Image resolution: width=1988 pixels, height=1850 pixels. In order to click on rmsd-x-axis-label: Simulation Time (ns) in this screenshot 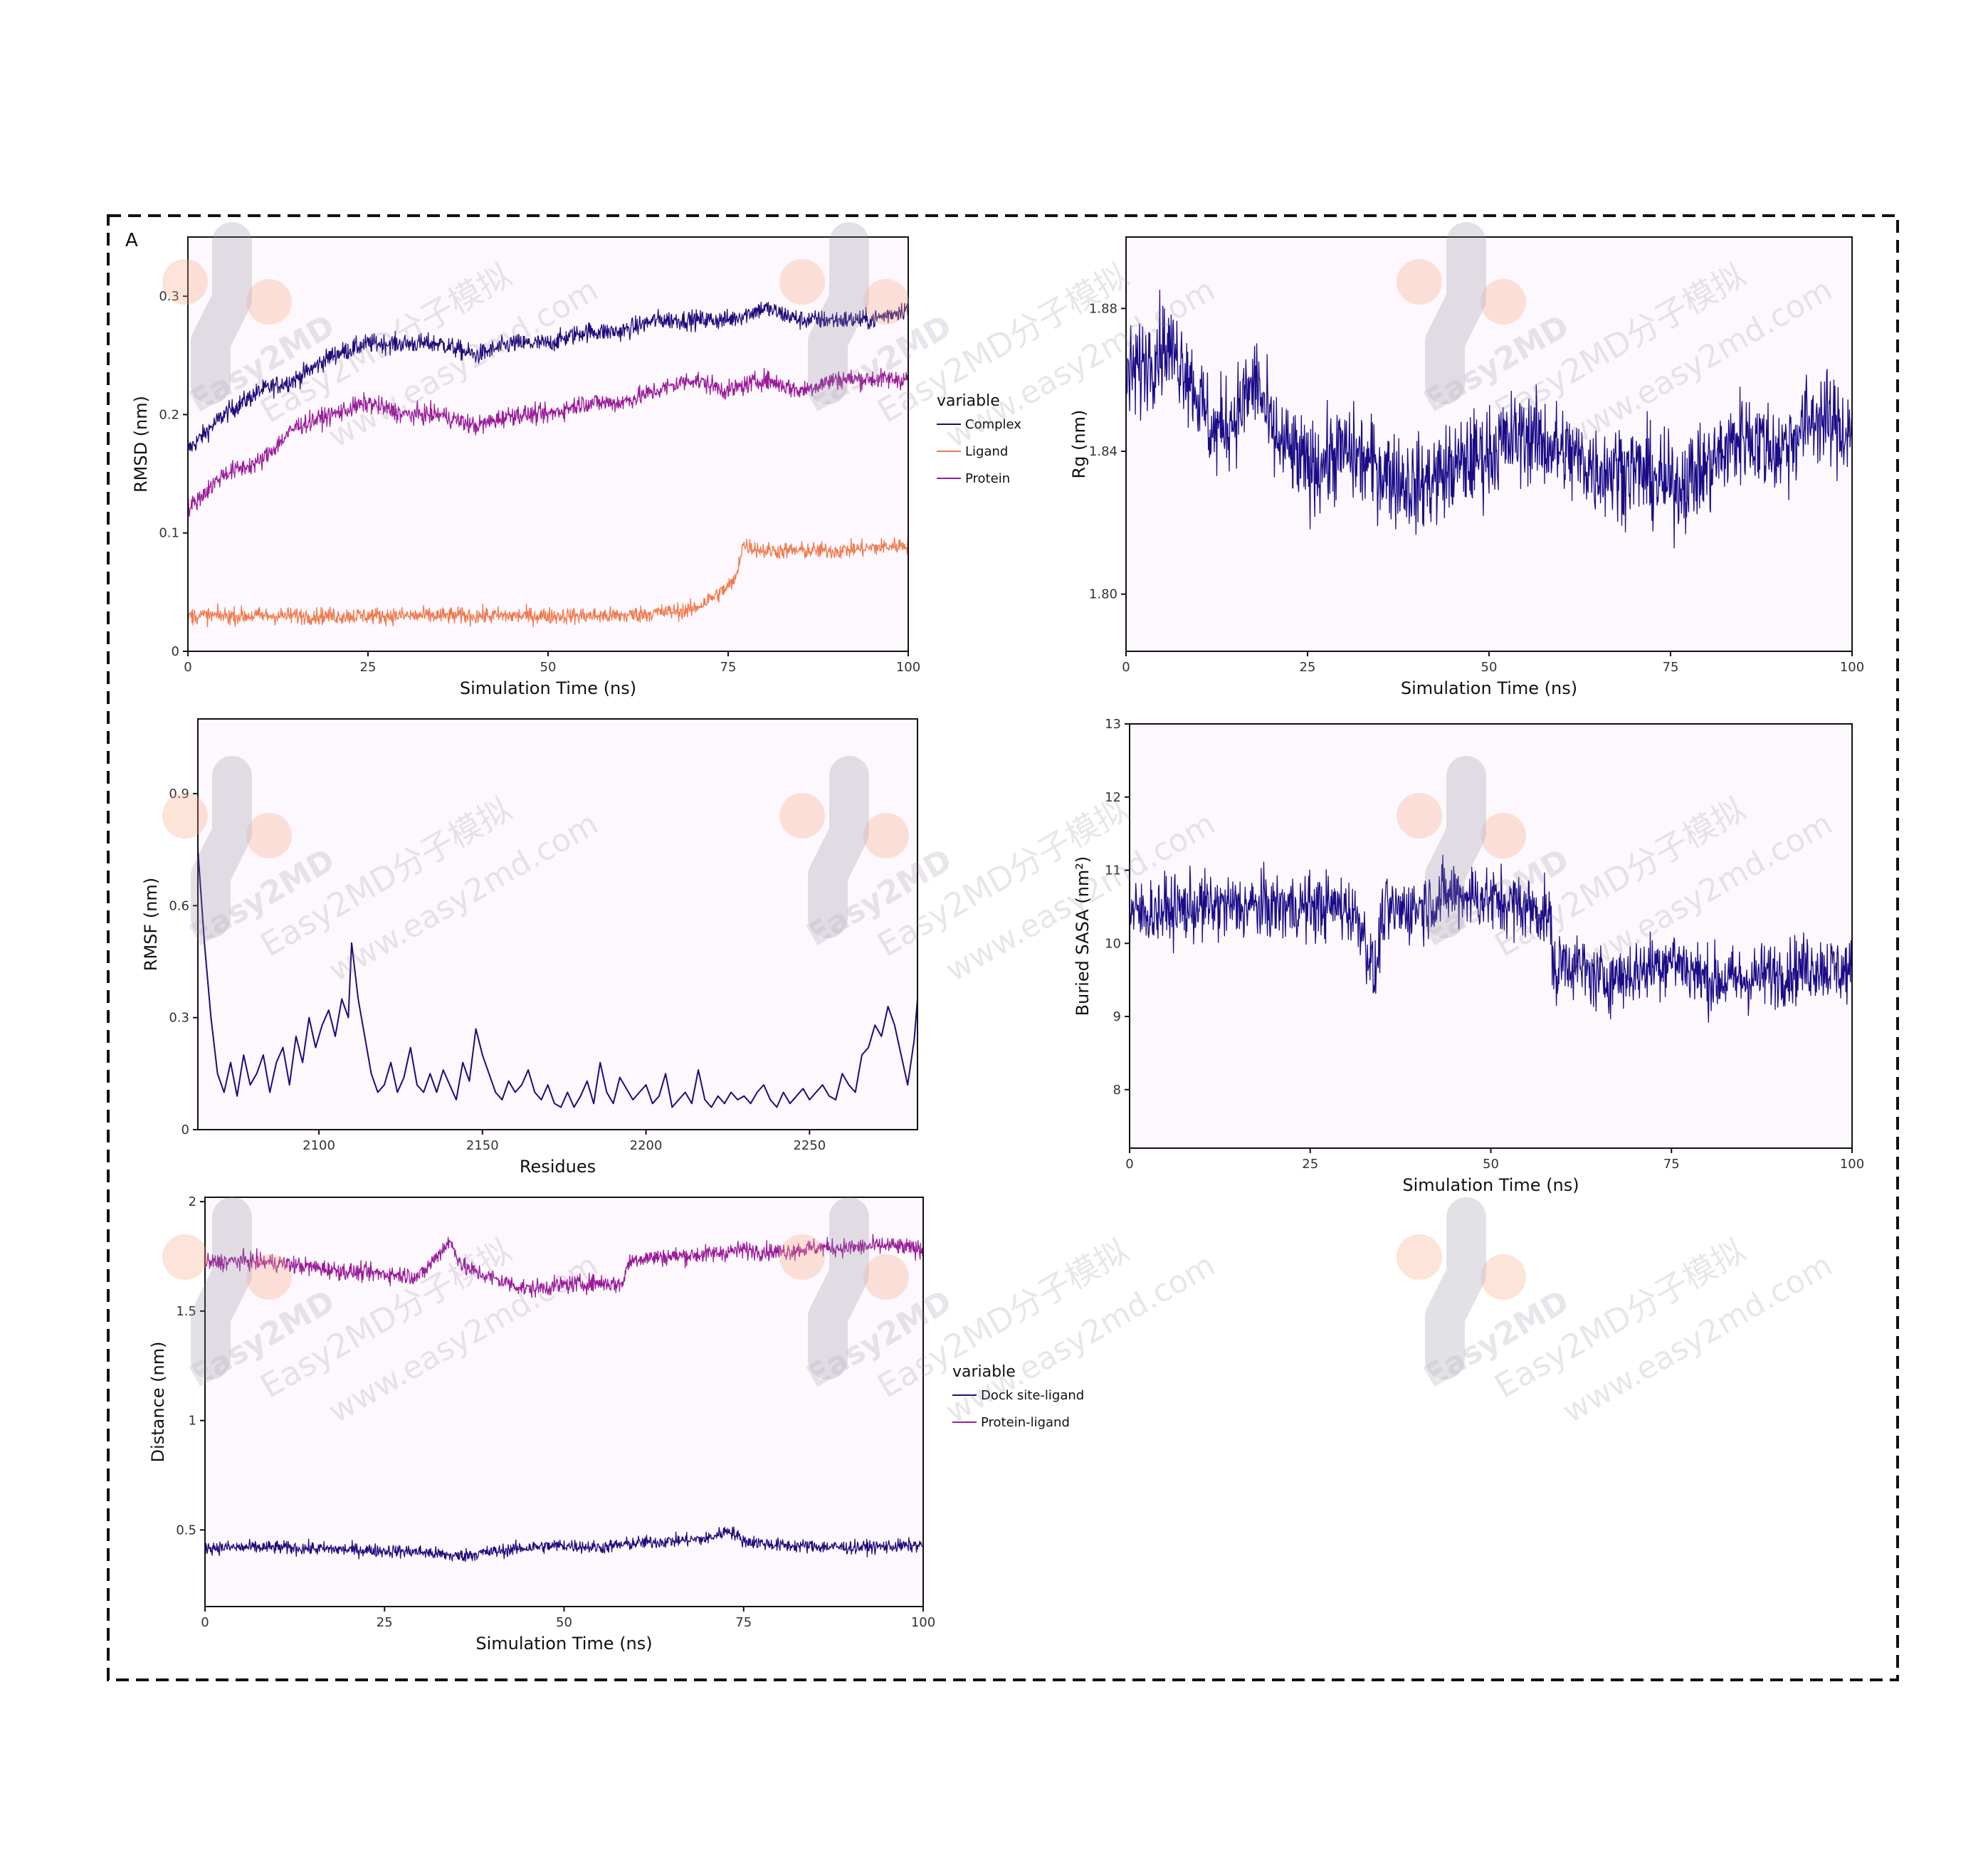, I will do `click(548, 688)`.